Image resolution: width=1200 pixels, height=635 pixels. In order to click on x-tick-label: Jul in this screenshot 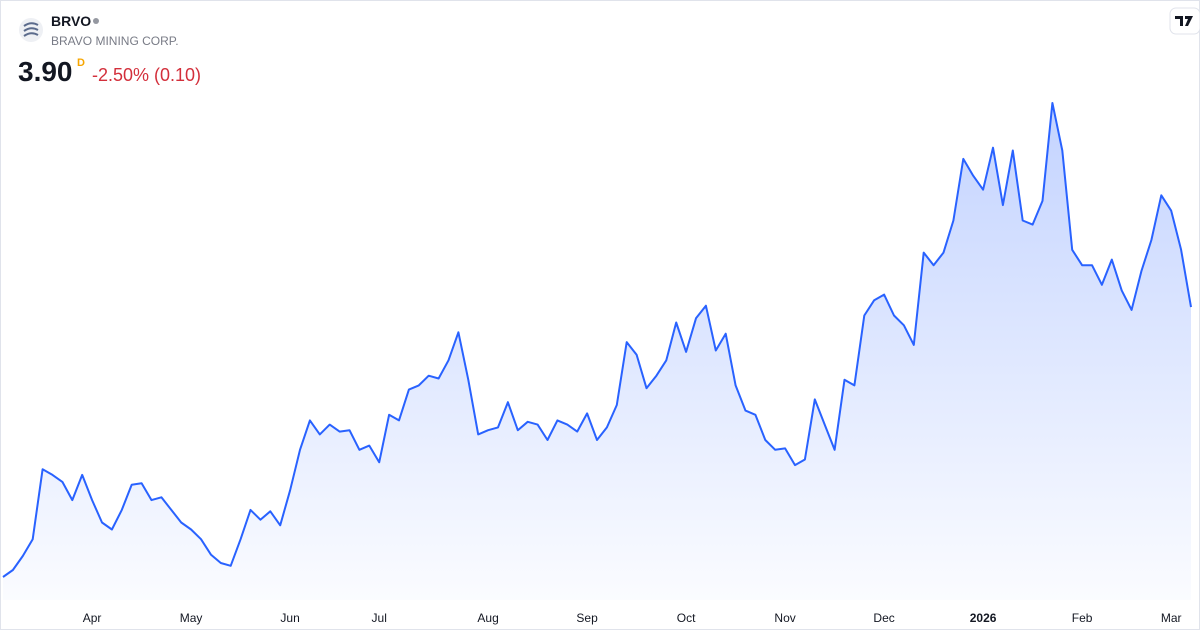, I will do `click(379, 618)`.